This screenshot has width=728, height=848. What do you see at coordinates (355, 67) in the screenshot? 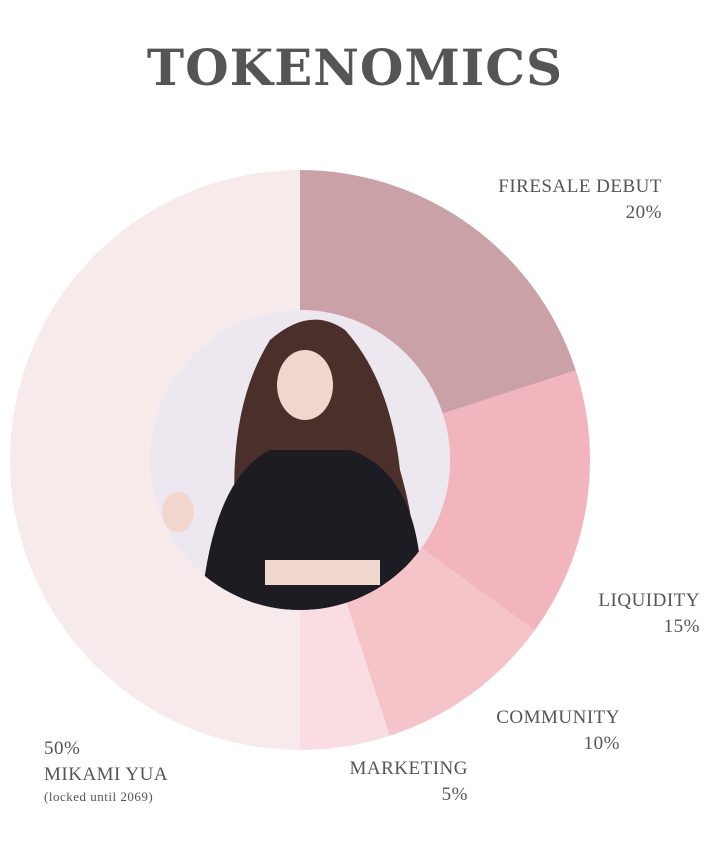
I see `chart-title: TOKENOMICS` at bounding box center [355, 67].